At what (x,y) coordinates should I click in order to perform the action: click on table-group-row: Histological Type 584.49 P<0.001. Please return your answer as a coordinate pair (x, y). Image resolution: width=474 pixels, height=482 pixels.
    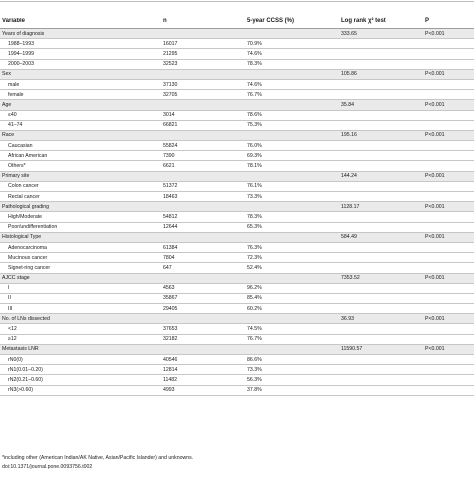
    Looking at the image, I should click on (237, 237).